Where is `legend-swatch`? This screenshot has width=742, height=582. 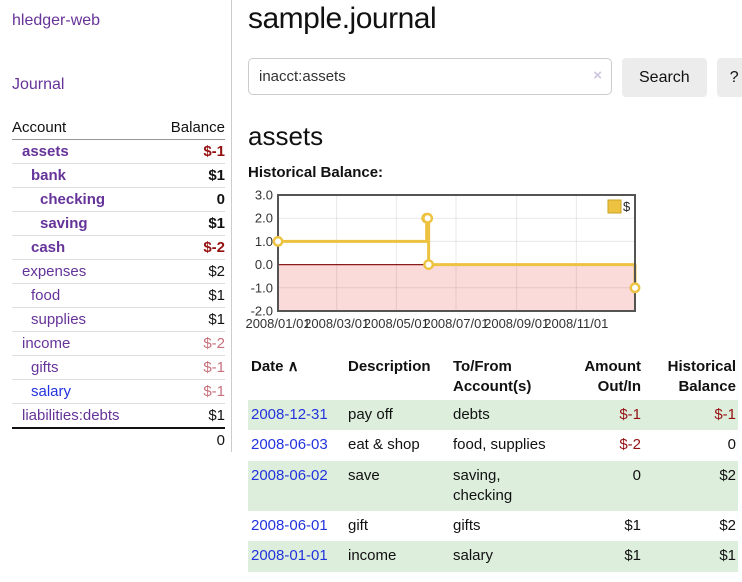
legend-swatch is located at coordinates (614, 206).